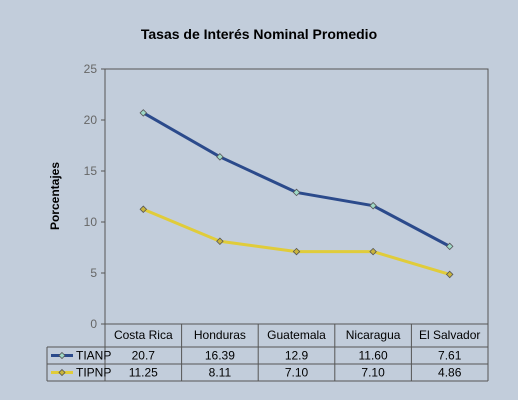 The height and width of the screenshot is (400, 518). I want to click on legend-label: TIPNP, so click(93, 373).